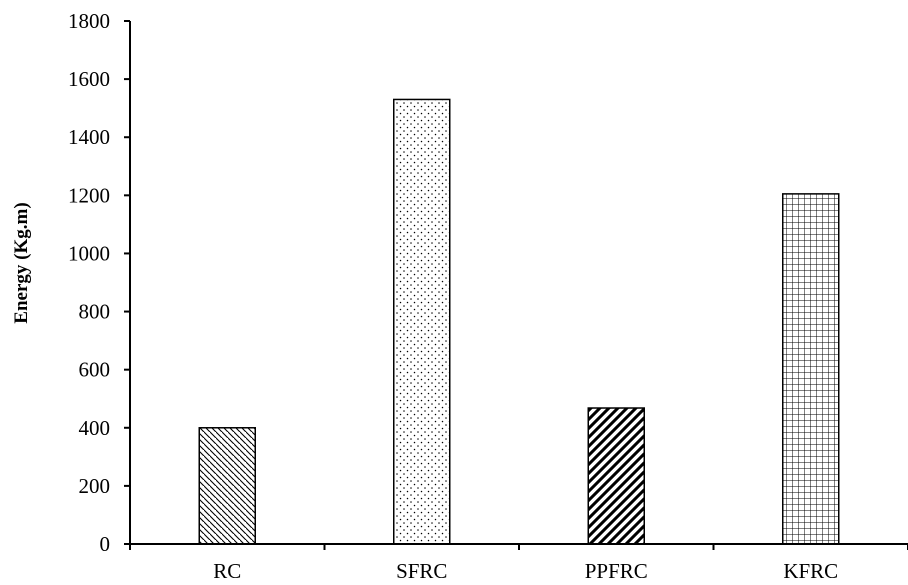  I want to click on bar-ppfrc, so click(616, 476).